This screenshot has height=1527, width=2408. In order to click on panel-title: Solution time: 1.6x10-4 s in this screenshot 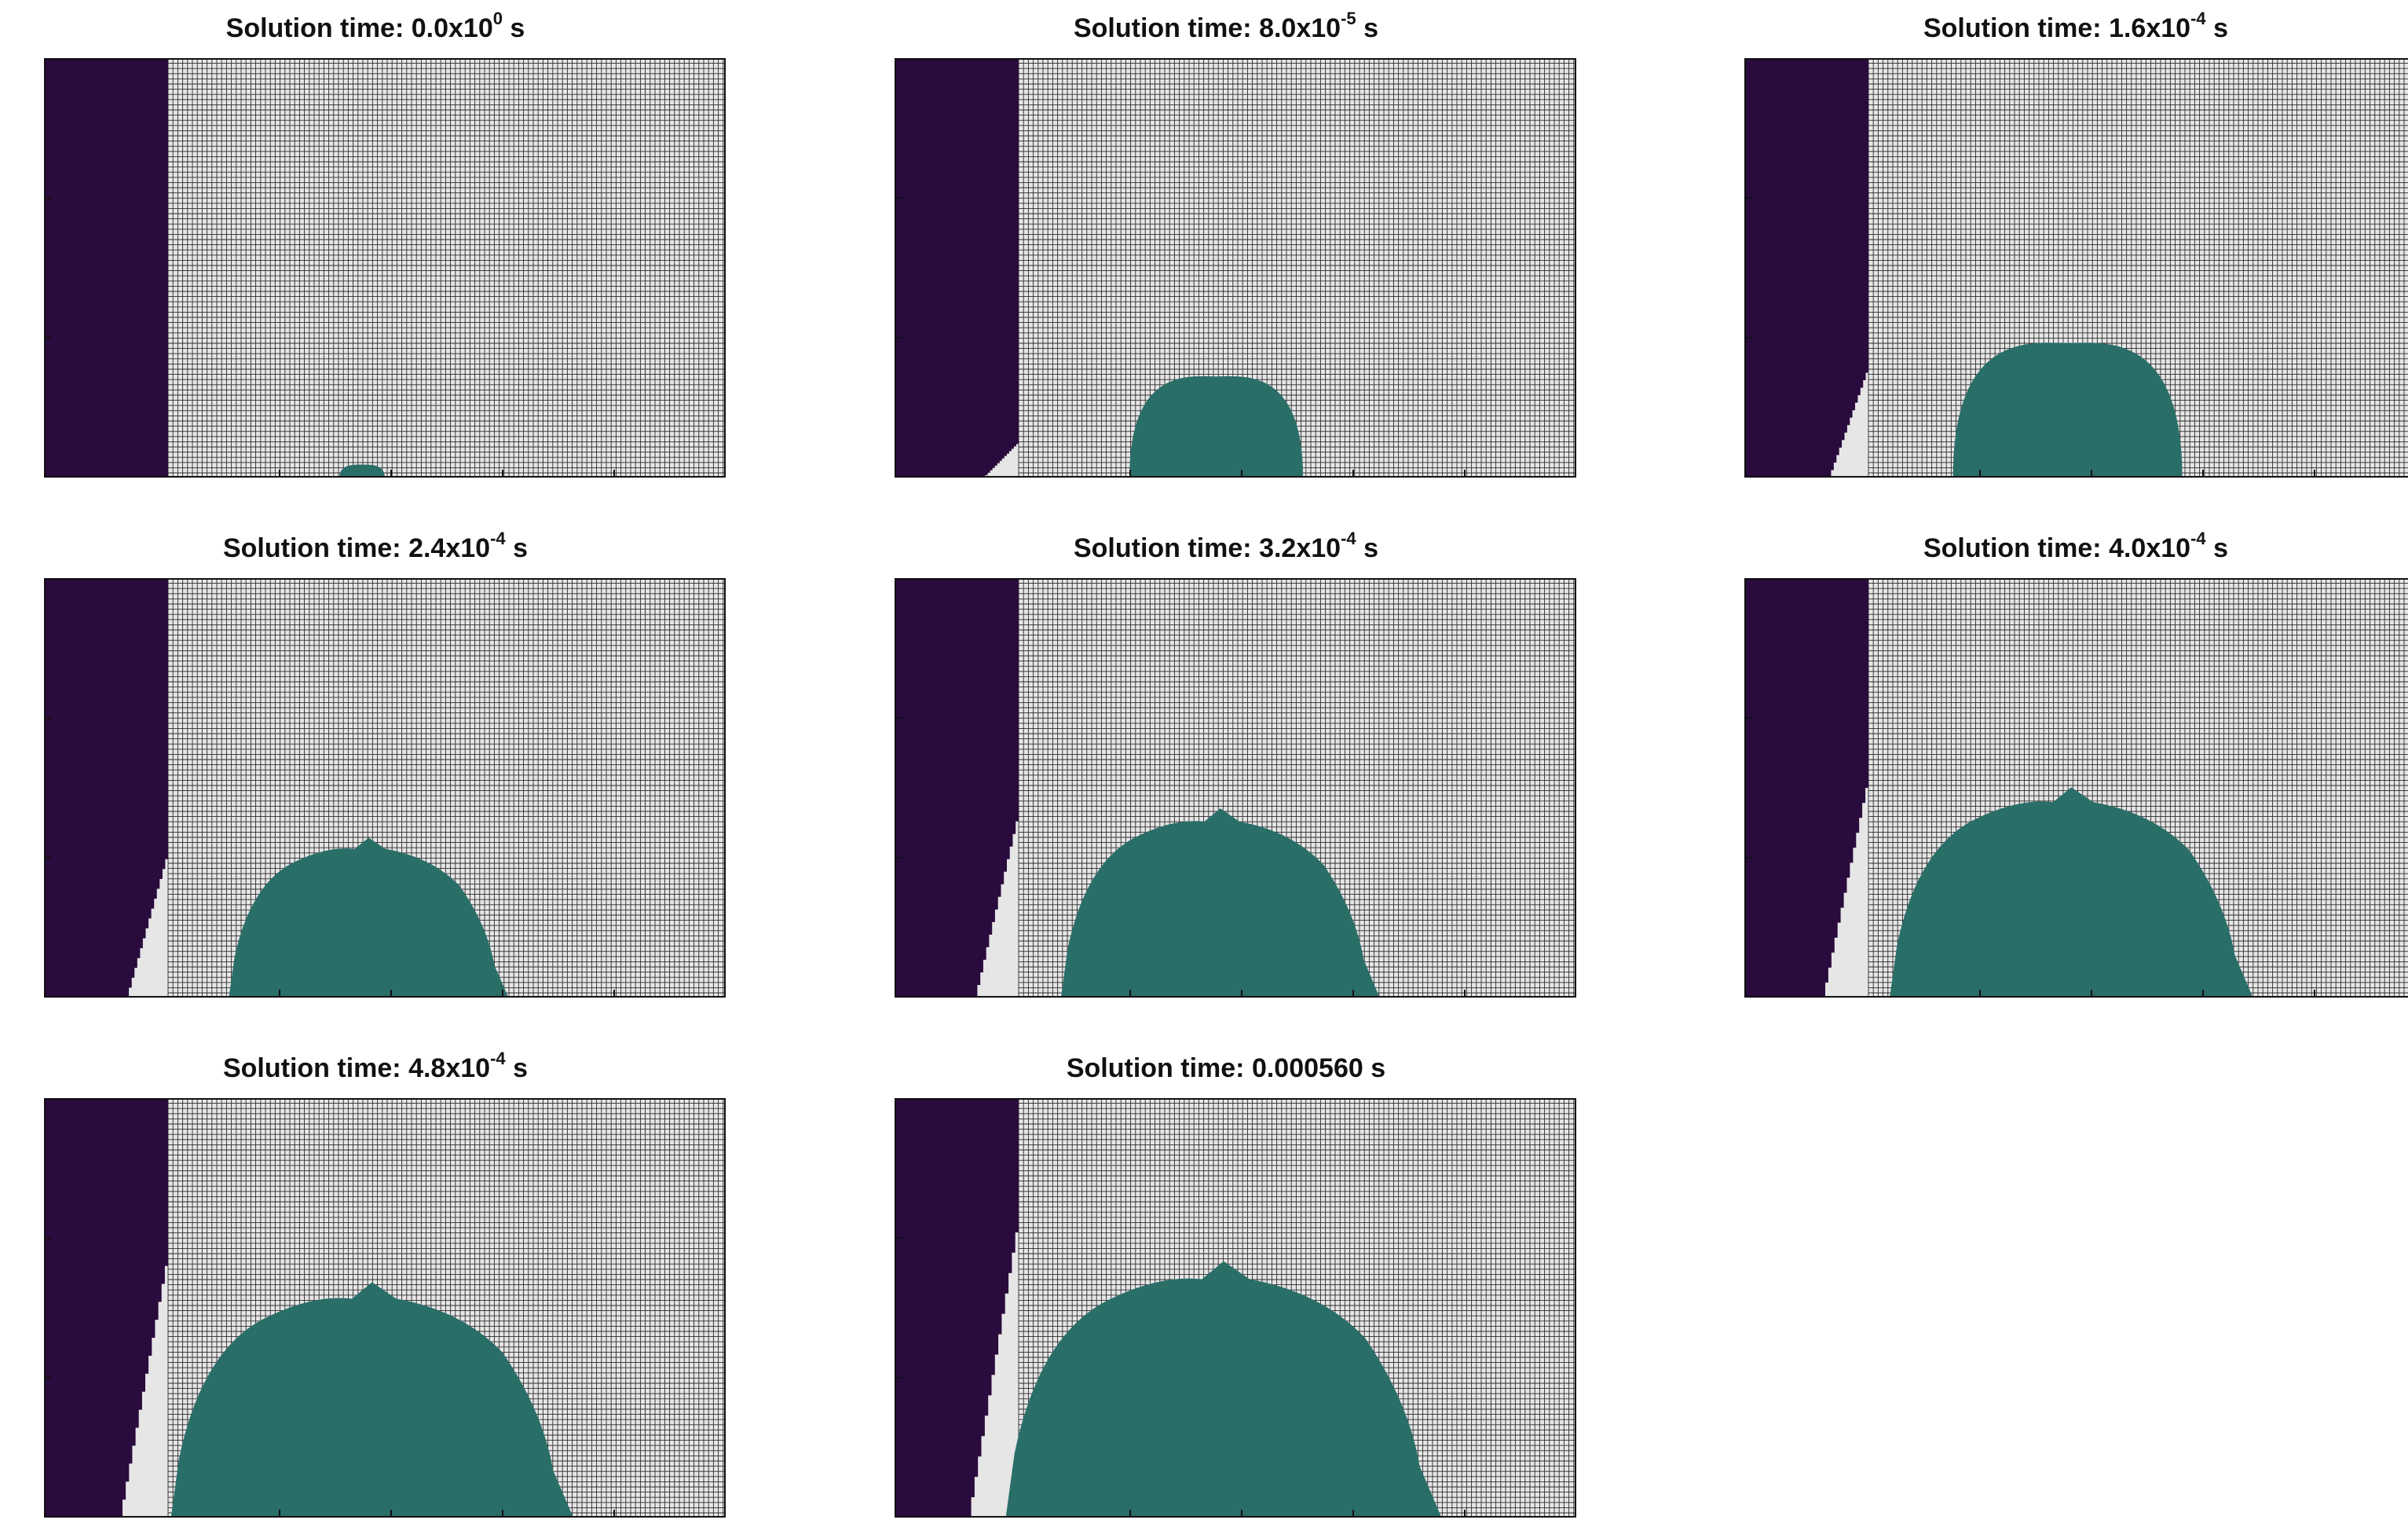, I will do `click(2075, 26)`.